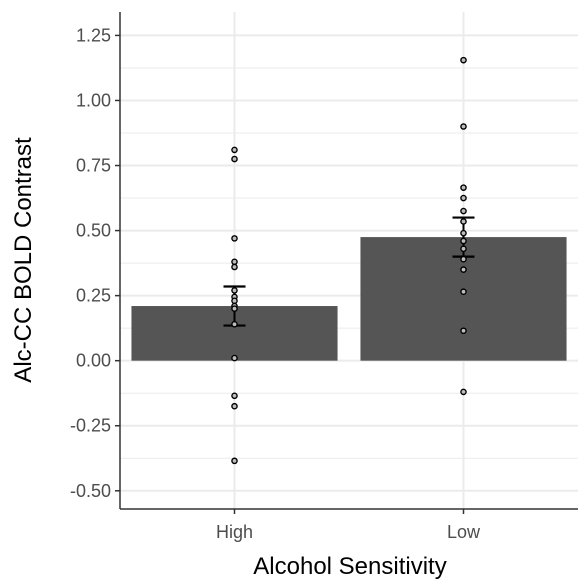 The image size is (579, 583). I want to click on y-tick-label: 0.00, so click(93, 361).